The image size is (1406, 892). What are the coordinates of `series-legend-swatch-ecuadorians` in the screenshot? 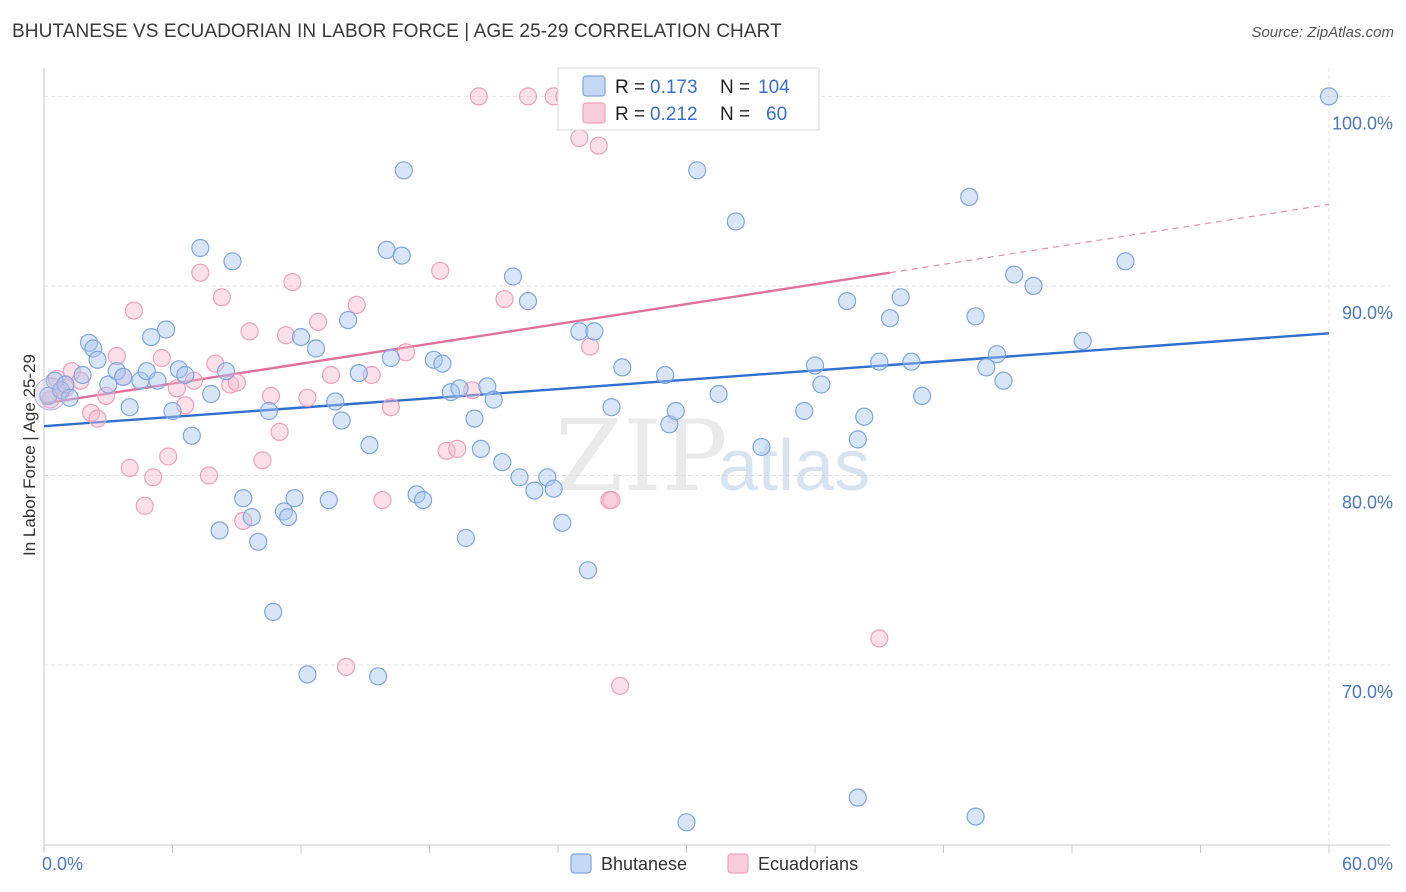 It's located at (738, 863).